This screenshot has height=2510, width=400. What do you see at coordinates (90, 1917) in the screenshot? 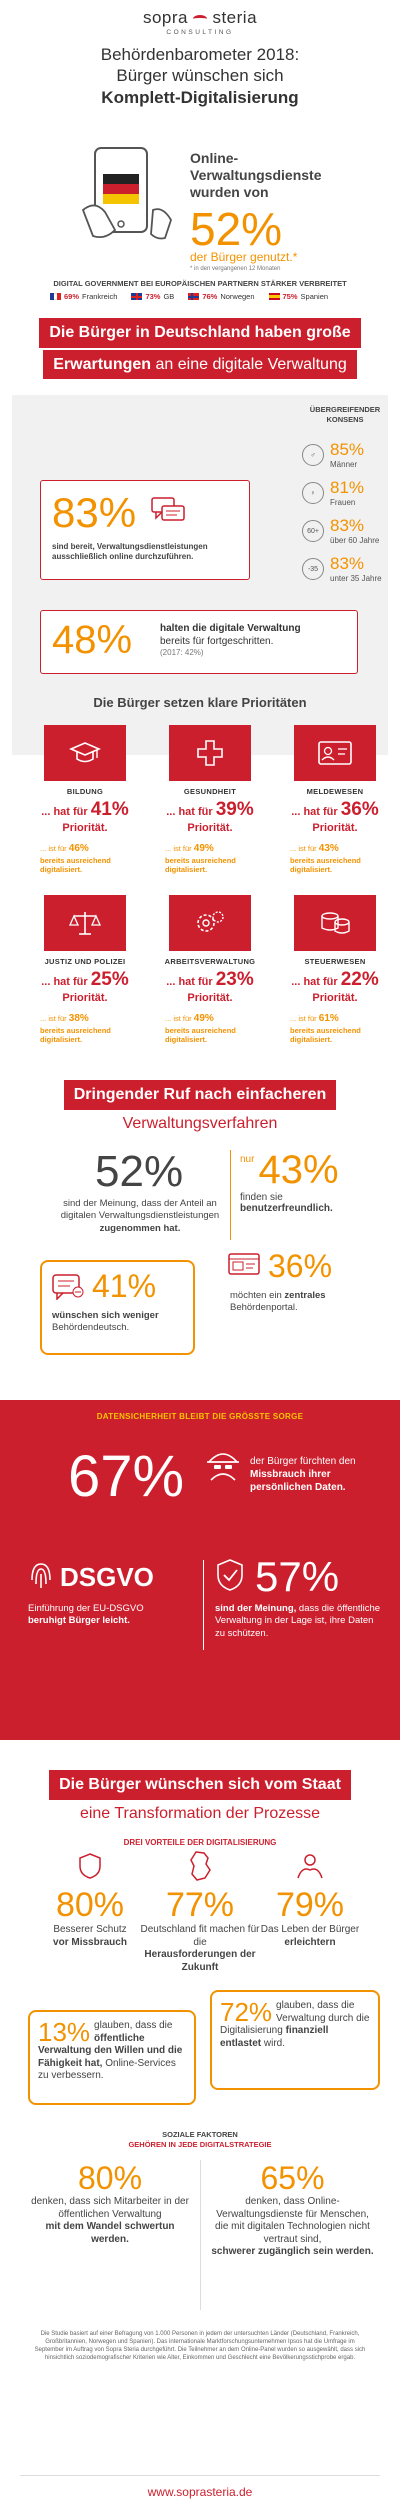
I see `advantage-protection: 80% Besserer Schutz vor Missbrauch` at bounding box center [90, 1917].